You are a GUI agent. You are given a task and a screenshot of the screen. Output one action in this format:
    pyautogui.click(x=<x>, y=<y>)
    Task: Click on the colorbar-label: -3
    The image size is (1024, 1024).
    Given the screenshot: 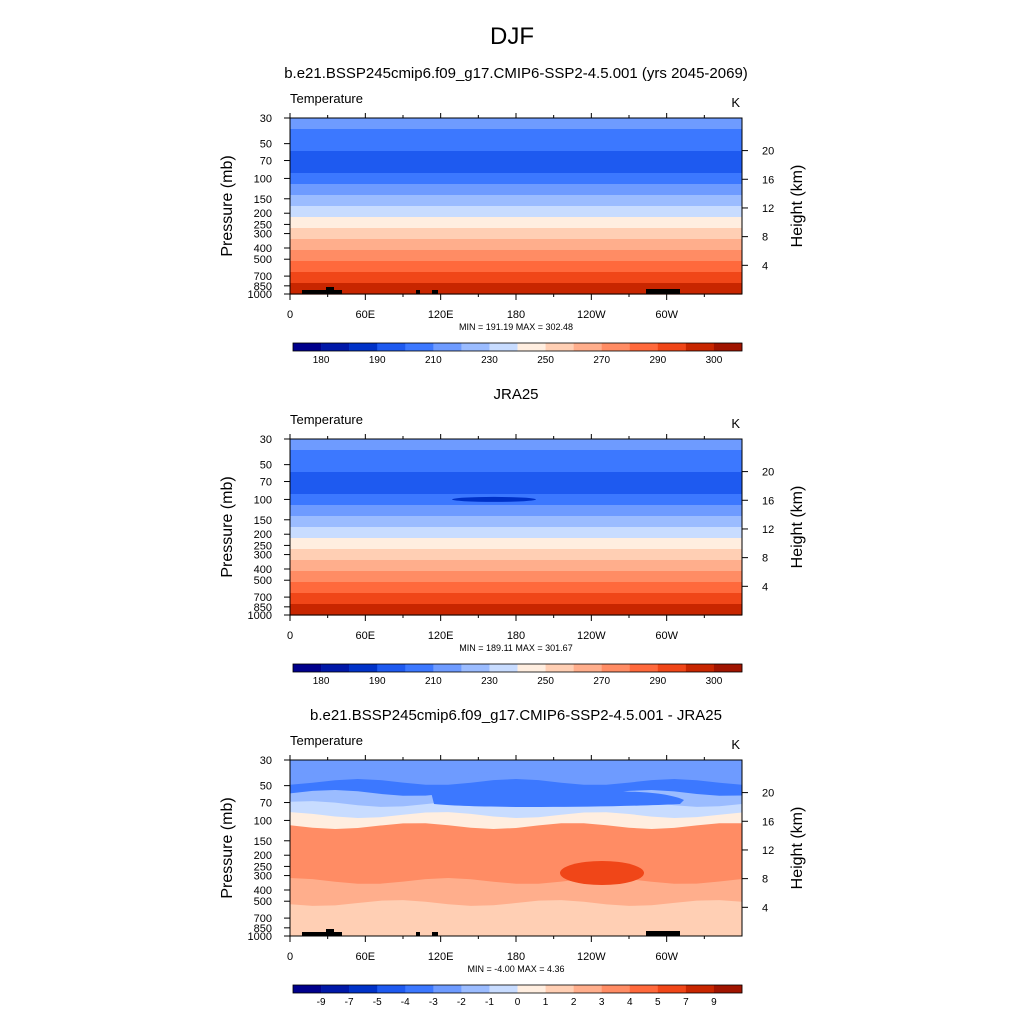 What is the action you would take?
    pyautogui.click(x=433, y=1002)
    